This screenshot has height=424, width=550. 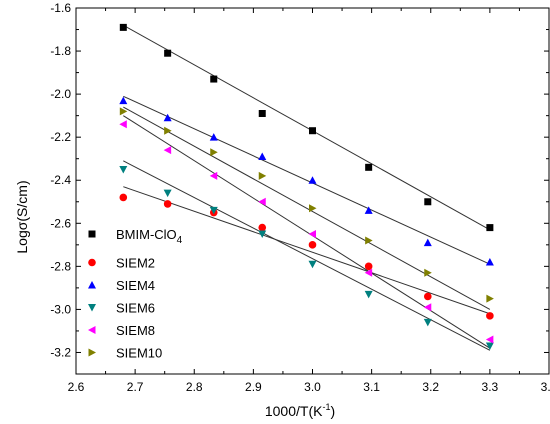 I want to click on legend-label: SIEM4, so click(x=135, y=285).